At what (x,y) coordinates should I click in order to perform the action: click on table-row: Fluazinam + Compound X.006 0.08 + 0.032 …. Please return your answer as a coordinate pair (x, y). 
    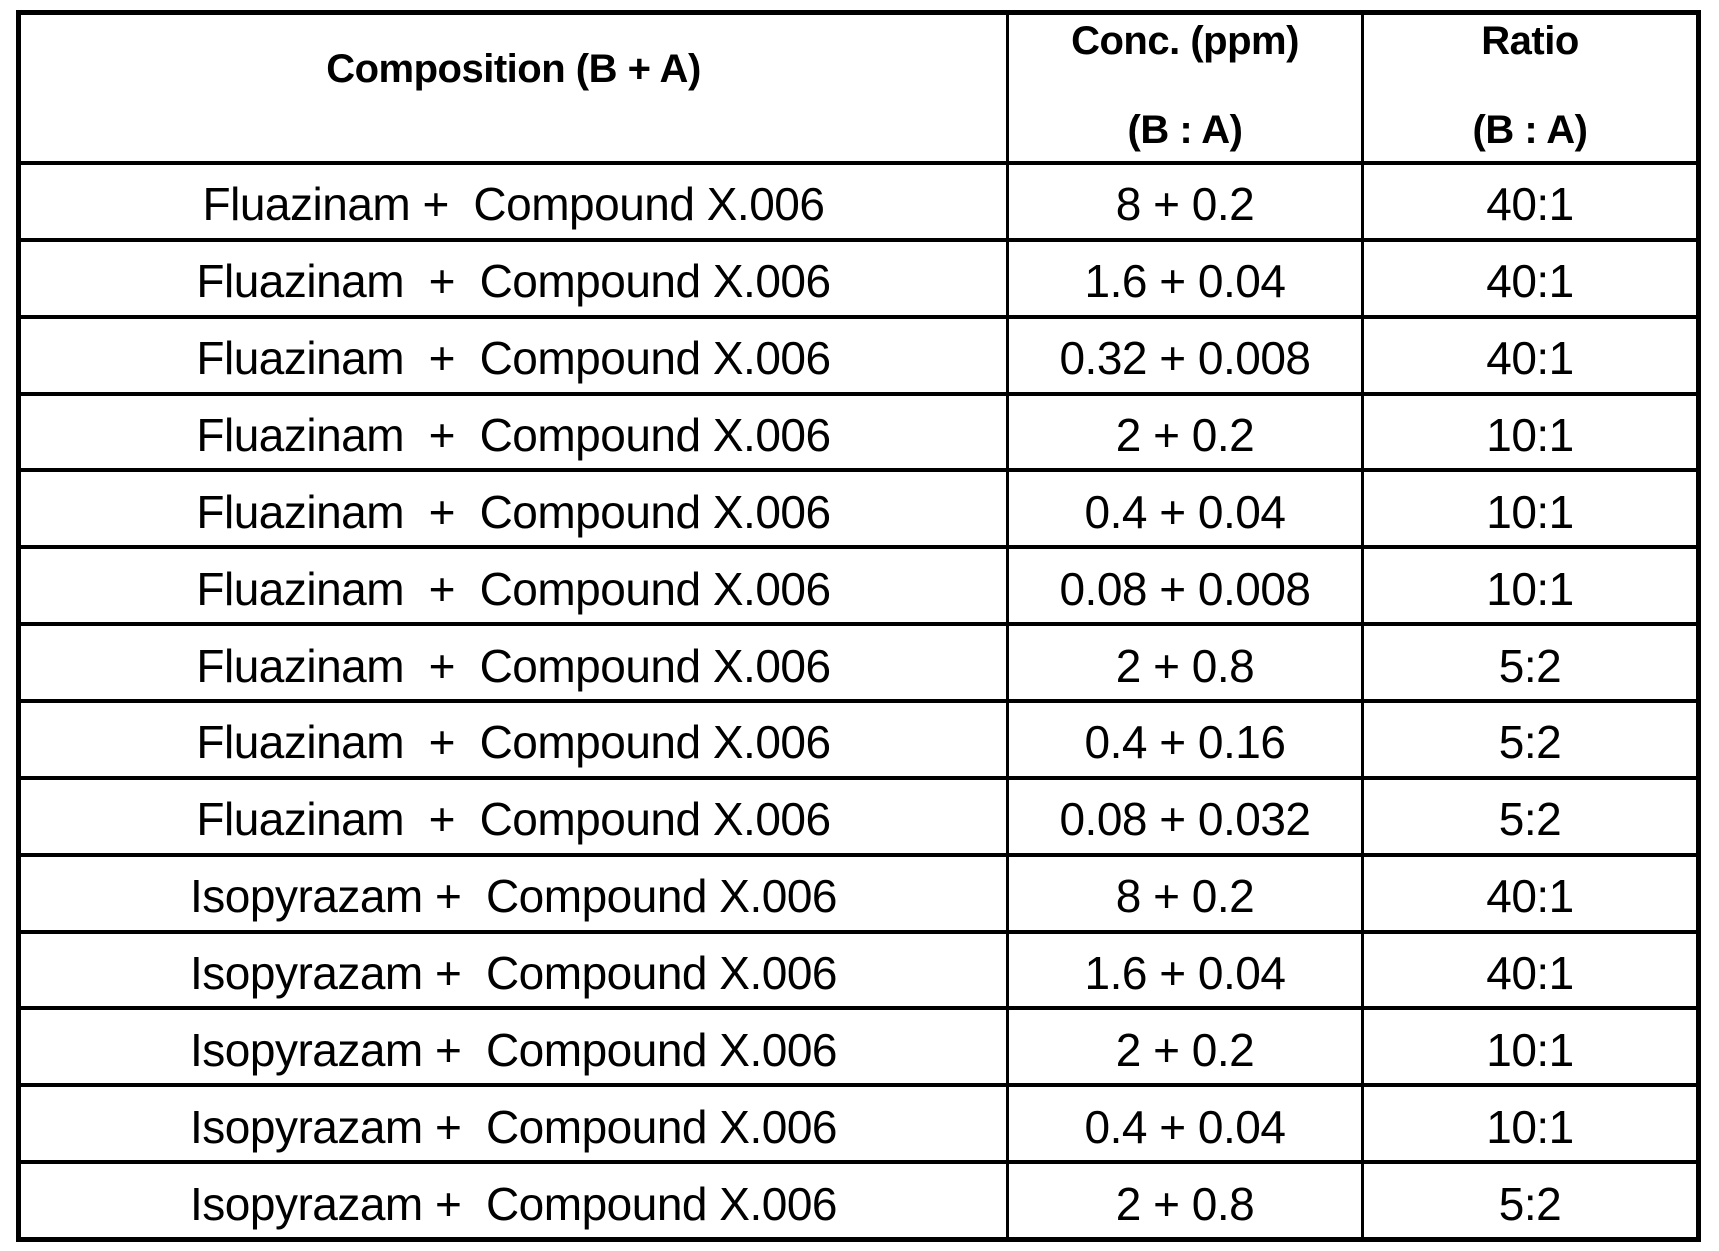
    Looking at the image, I should click on (858, 814).